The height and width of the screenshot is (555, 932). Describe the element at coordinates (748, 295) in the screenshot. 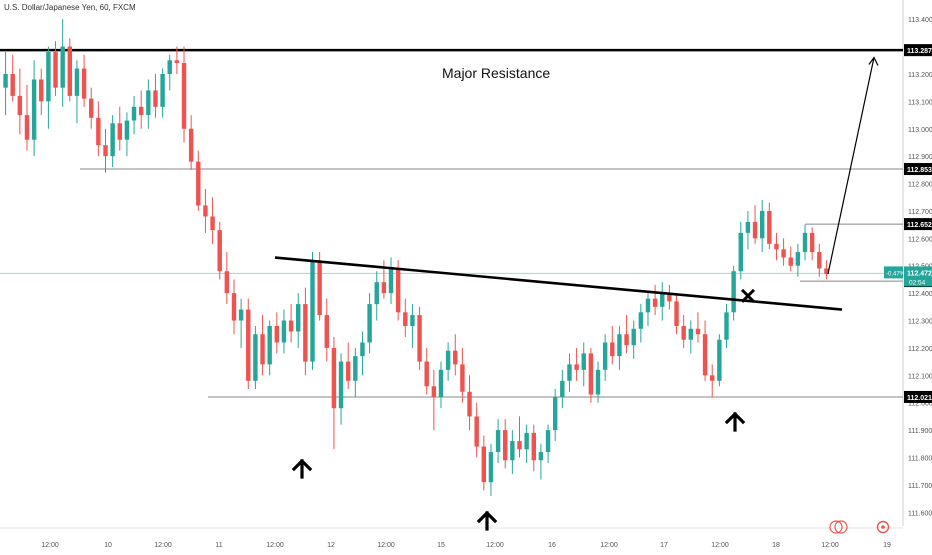

I see `breakout-x-mark` at that location.